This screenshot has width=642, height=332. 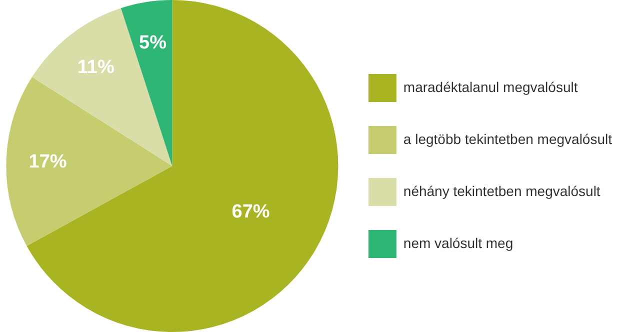 What do you see at coordinates (458, 242) in the screenshot?
I see `legend-label: nem valósult meg` at bounding box center [458, 242].